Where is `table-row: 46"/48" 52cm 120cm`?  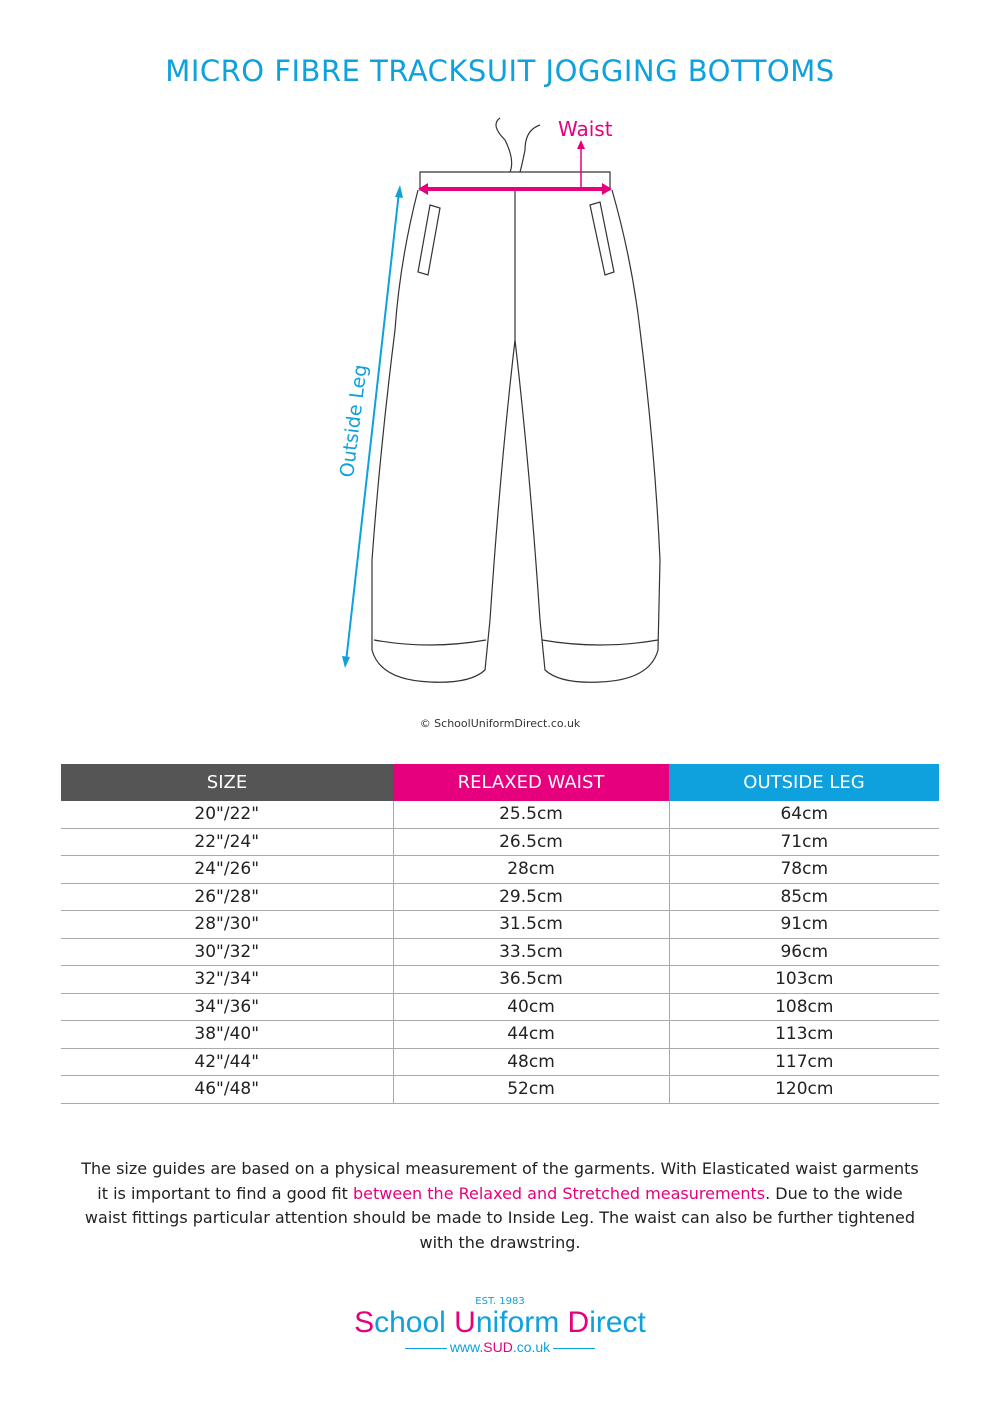 table-row: 46"/48" 52cm 120cm is located at coordinates (500, 1089).